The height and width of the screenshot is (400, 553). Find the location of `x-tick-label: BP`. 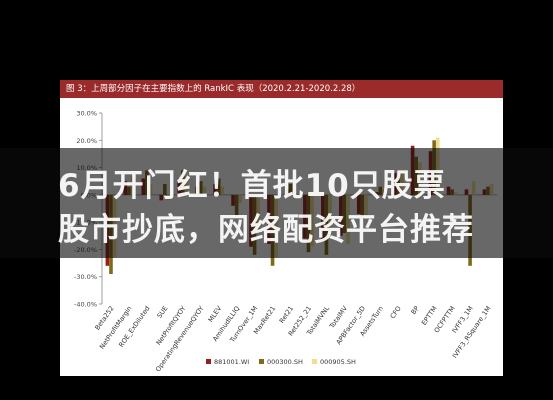

x-tick-label: BP is located at coordinates (414, 311).